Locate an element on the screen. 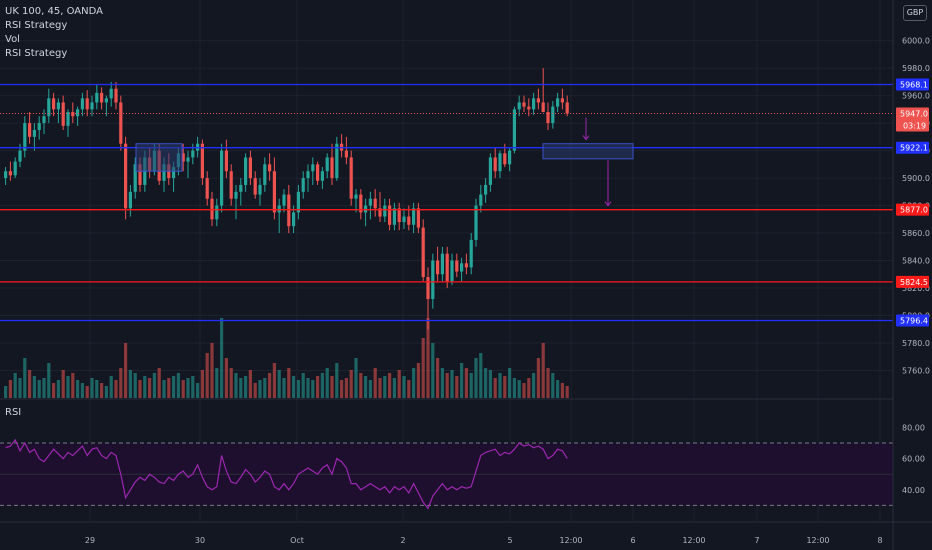 This screenshot has width=932, height=550. time-tick-label: 7 is located at coordinates (756, 540).